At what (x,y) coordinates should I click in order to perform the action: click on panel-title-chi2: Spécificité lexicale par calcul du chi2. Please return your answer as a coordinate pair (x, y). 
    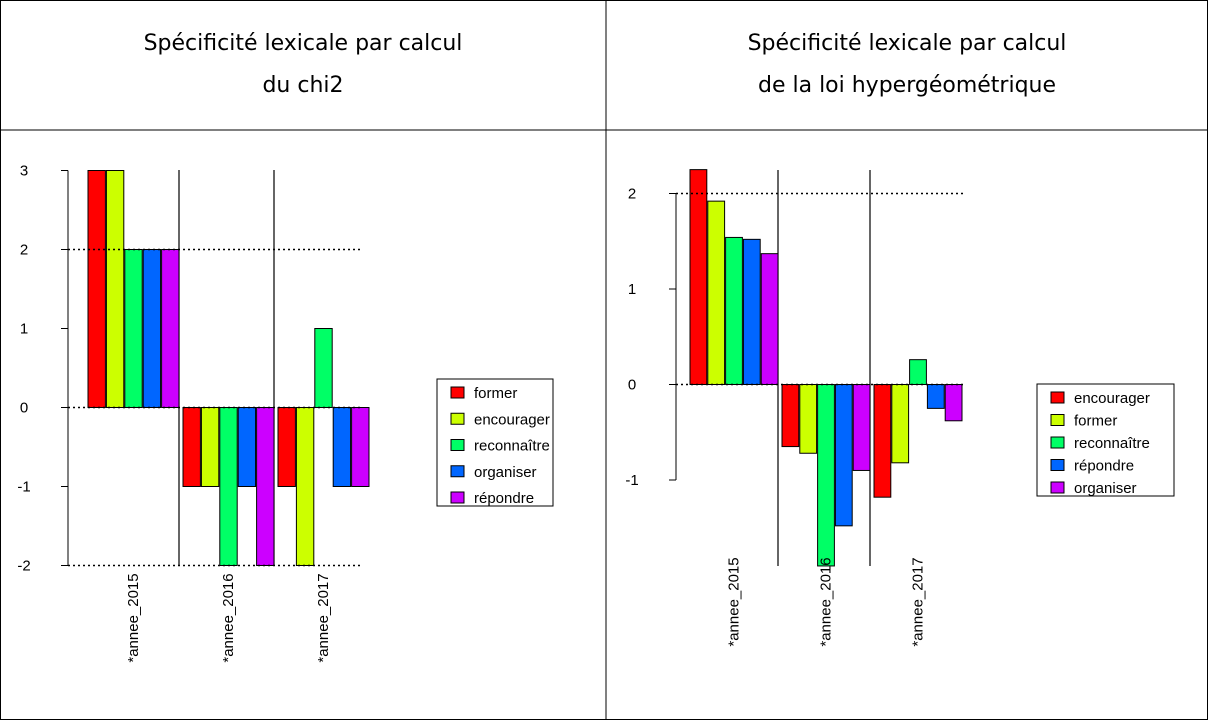
    Looking at the image, I should click on (303, 65).